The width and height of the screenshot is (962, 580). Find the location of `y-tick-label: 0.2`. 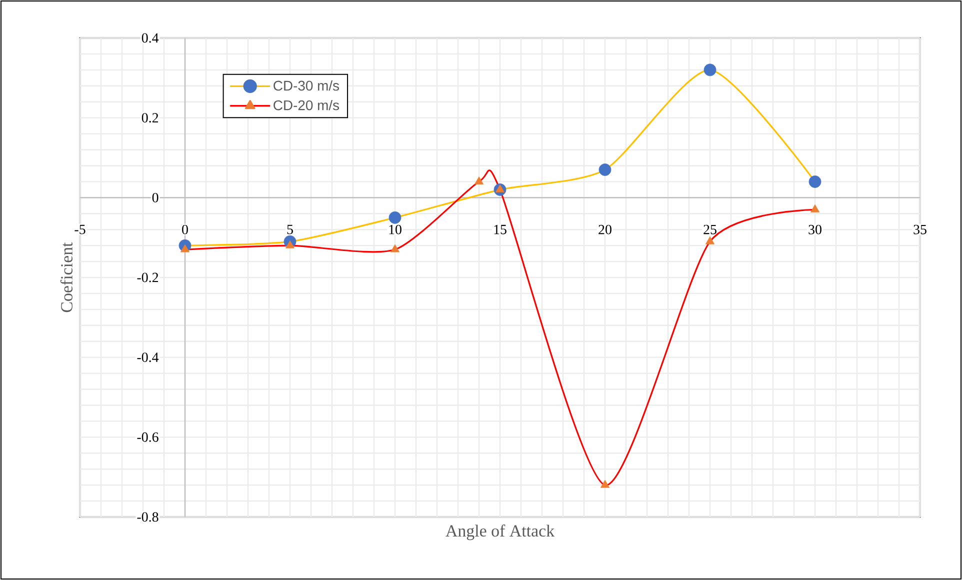

y-tick-label: 0.2 is located at coordinates (150, 118).